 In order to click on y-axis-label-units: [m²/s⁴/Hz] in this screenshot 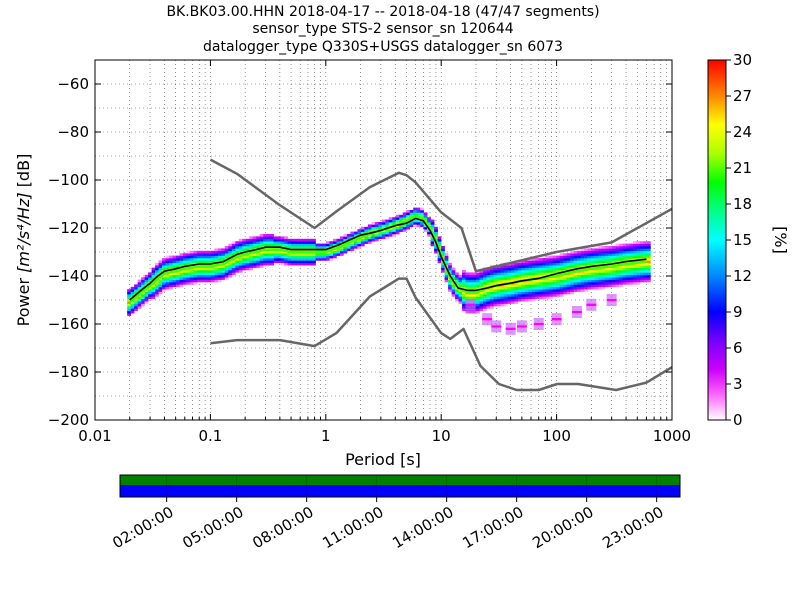, I will do `click(23, 232)`.